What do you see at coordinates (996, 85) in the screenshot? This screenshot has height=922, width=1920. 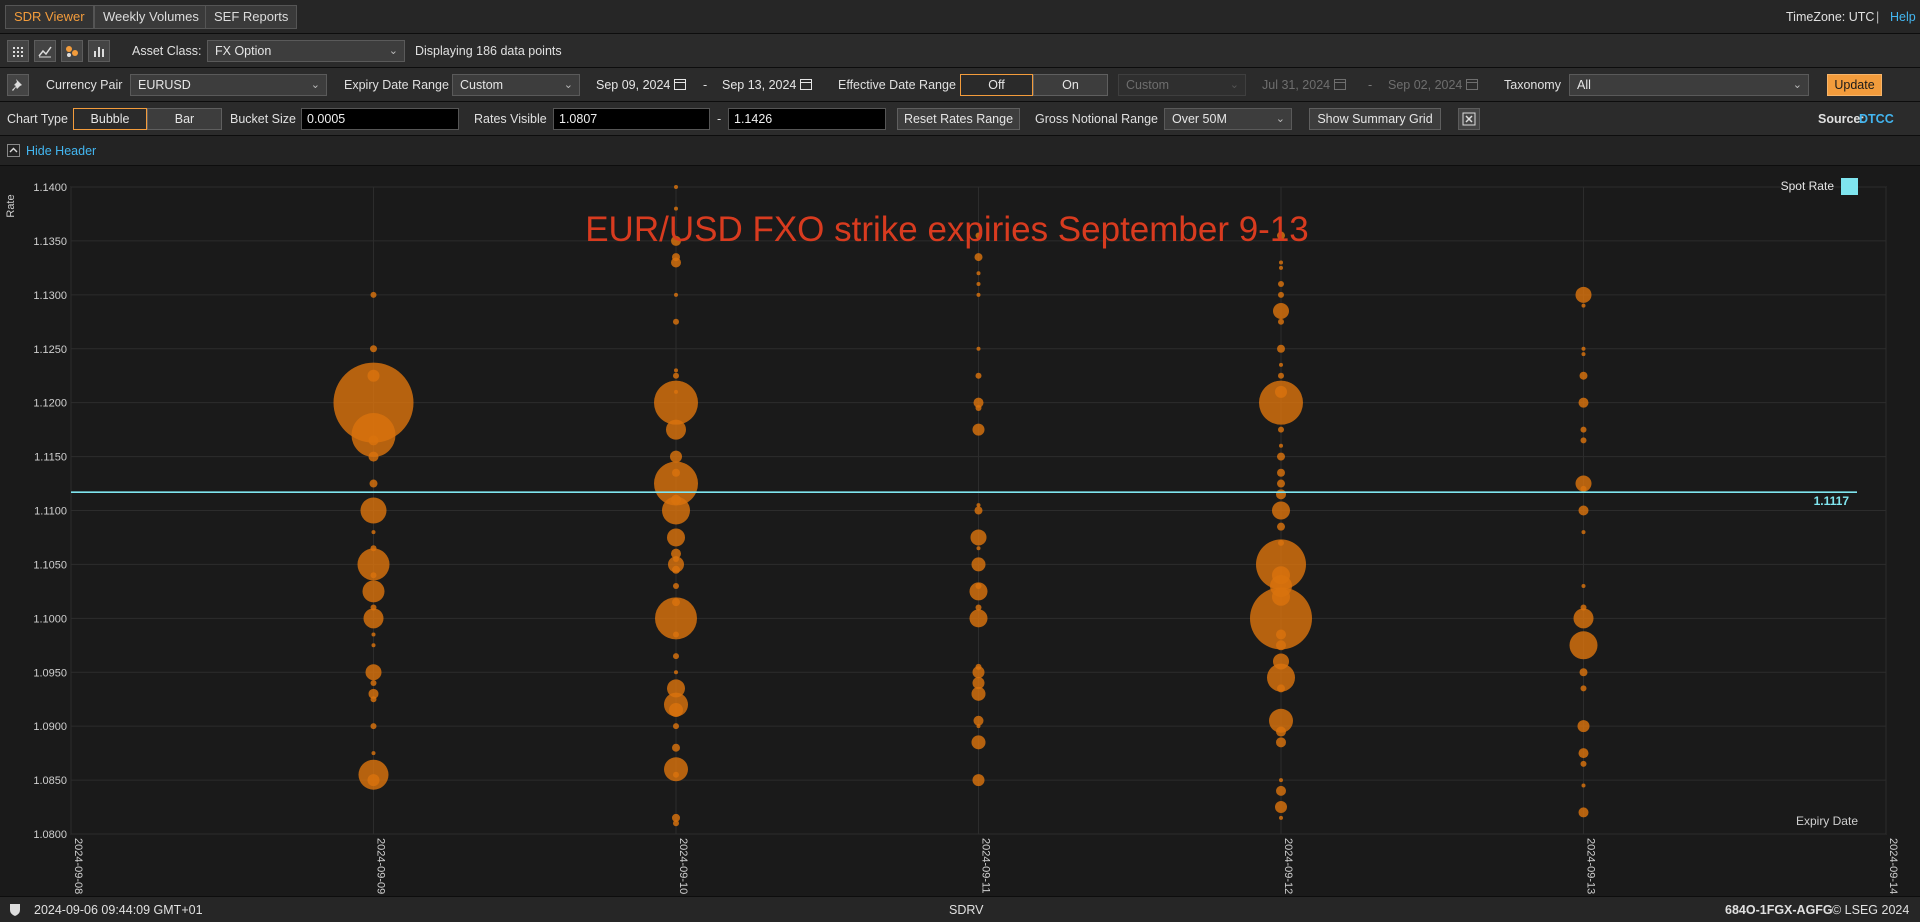 I see `effective-off-button: Off` at bounding box center [996, 85].